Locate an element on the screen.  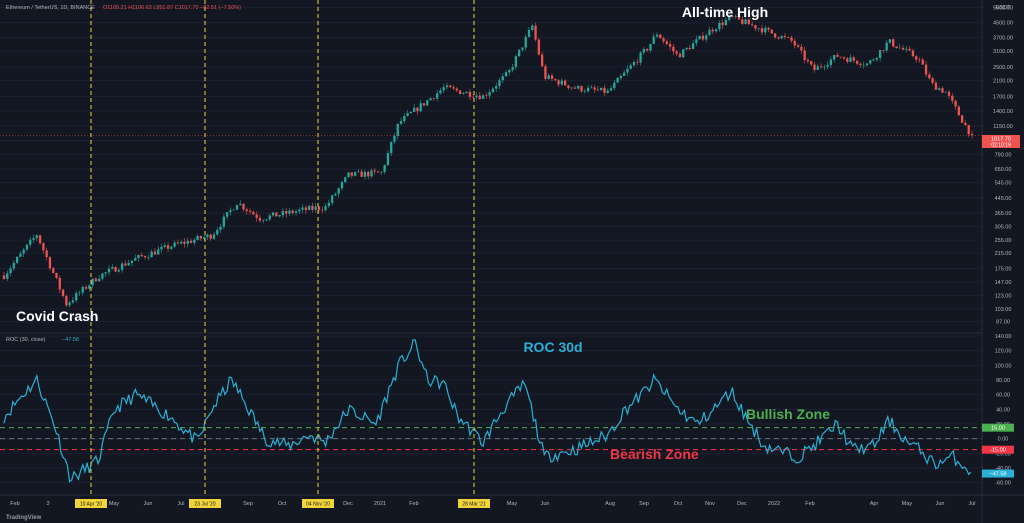
roc-indicator-value: −47.58 is located at coordinates (70, 340).